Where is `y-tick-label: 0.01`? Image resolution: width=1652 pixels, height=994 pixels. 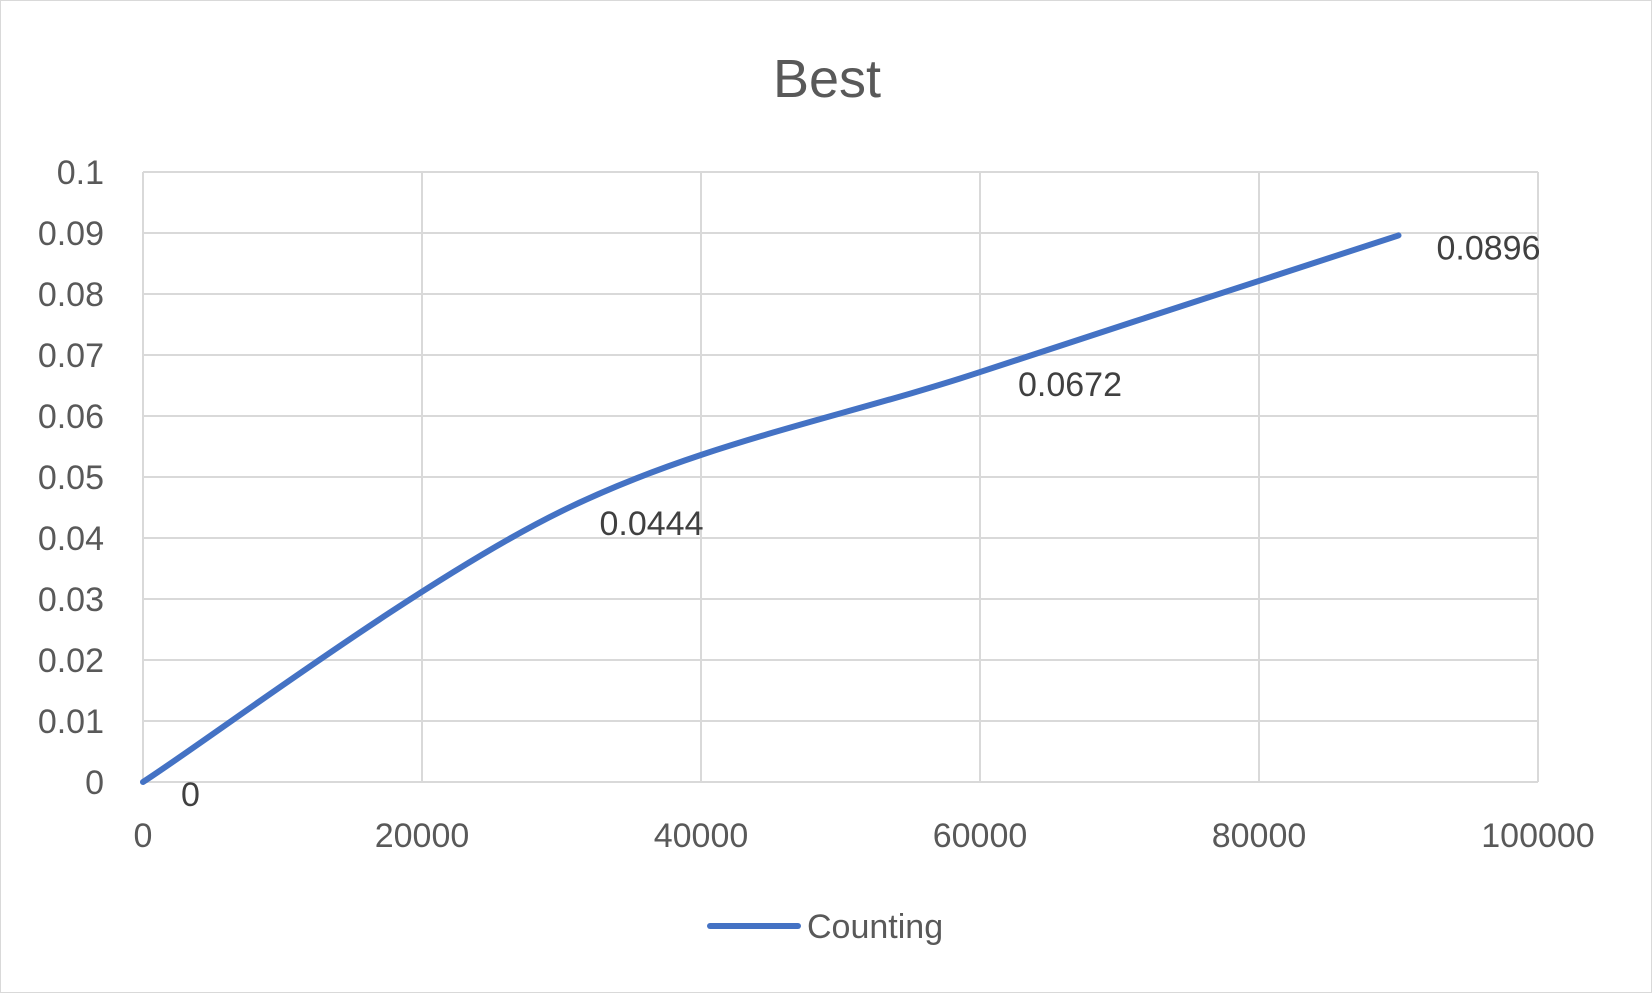
y-tick-label: 0.01 is located at coordinates (71, 722).